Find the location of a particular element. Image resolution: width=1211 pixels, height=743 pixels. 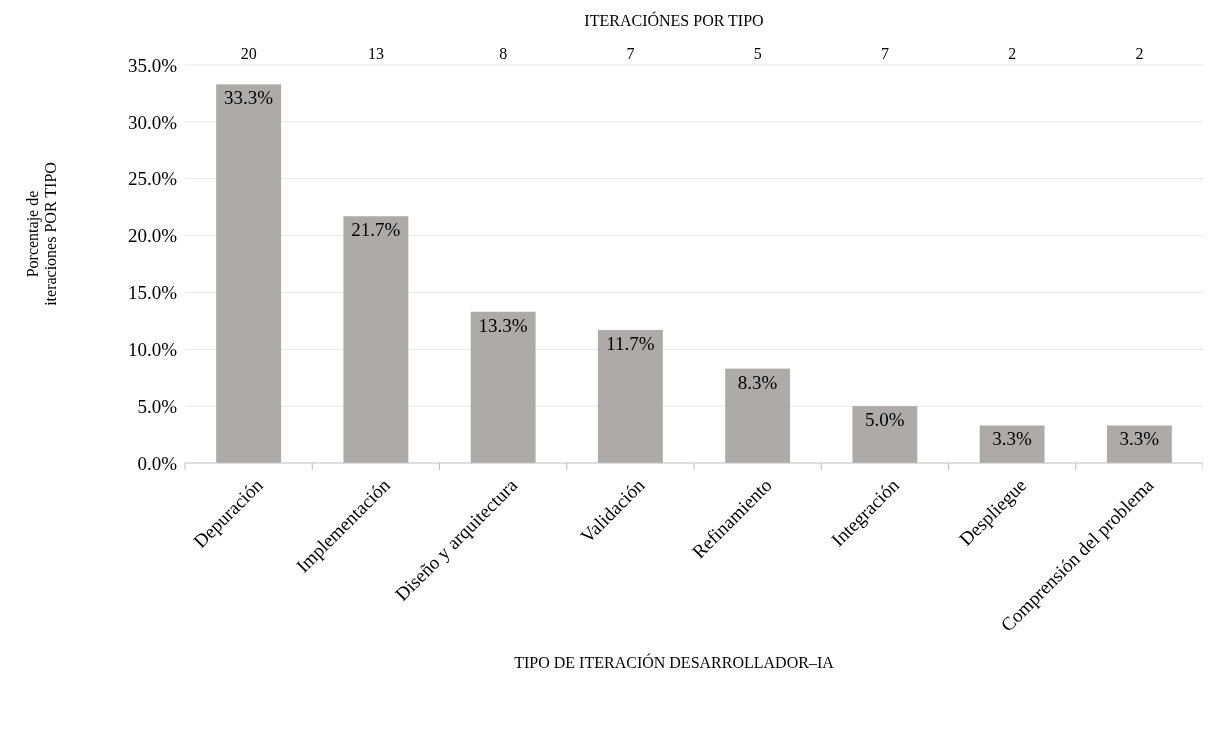

y-tick-label: 5.0% is located at coordinates (157, 406).